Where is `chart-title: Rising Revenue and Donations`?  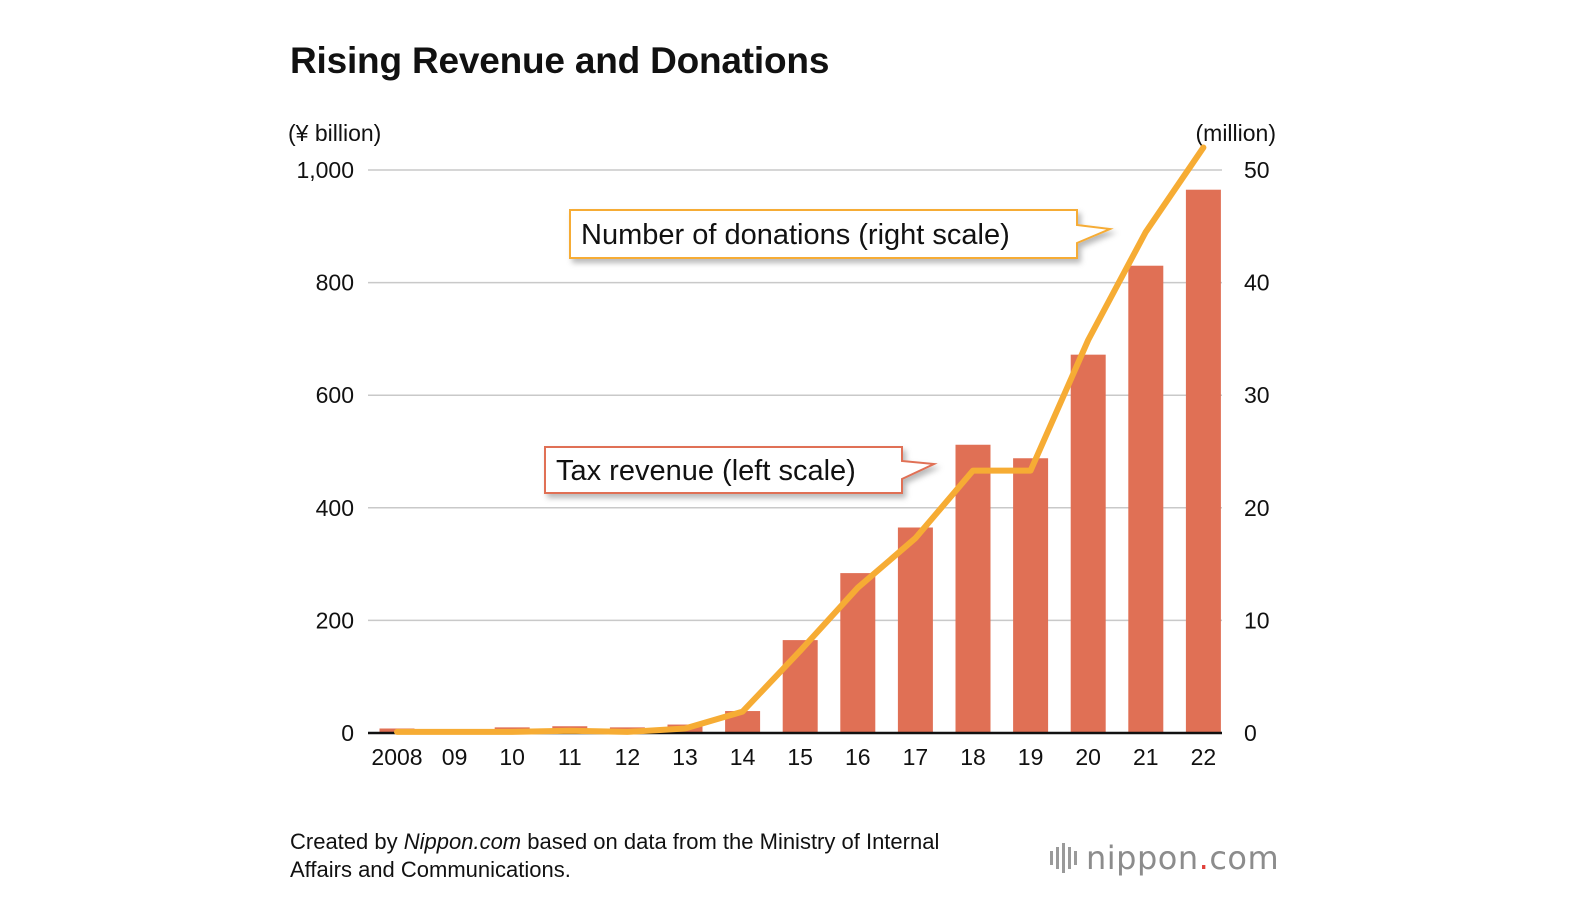
chart-title: Rising Revenue and Donations is located at coordinates (560, 60).